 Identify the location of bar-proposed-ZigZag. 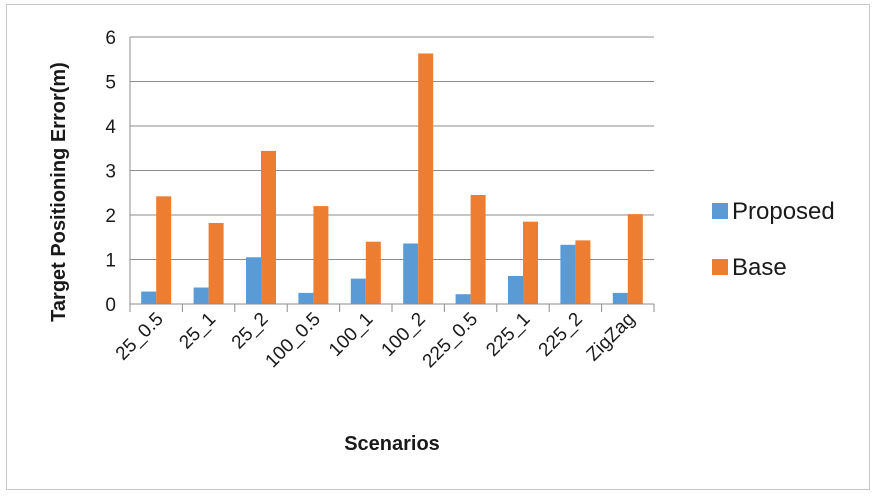
(620, 298).